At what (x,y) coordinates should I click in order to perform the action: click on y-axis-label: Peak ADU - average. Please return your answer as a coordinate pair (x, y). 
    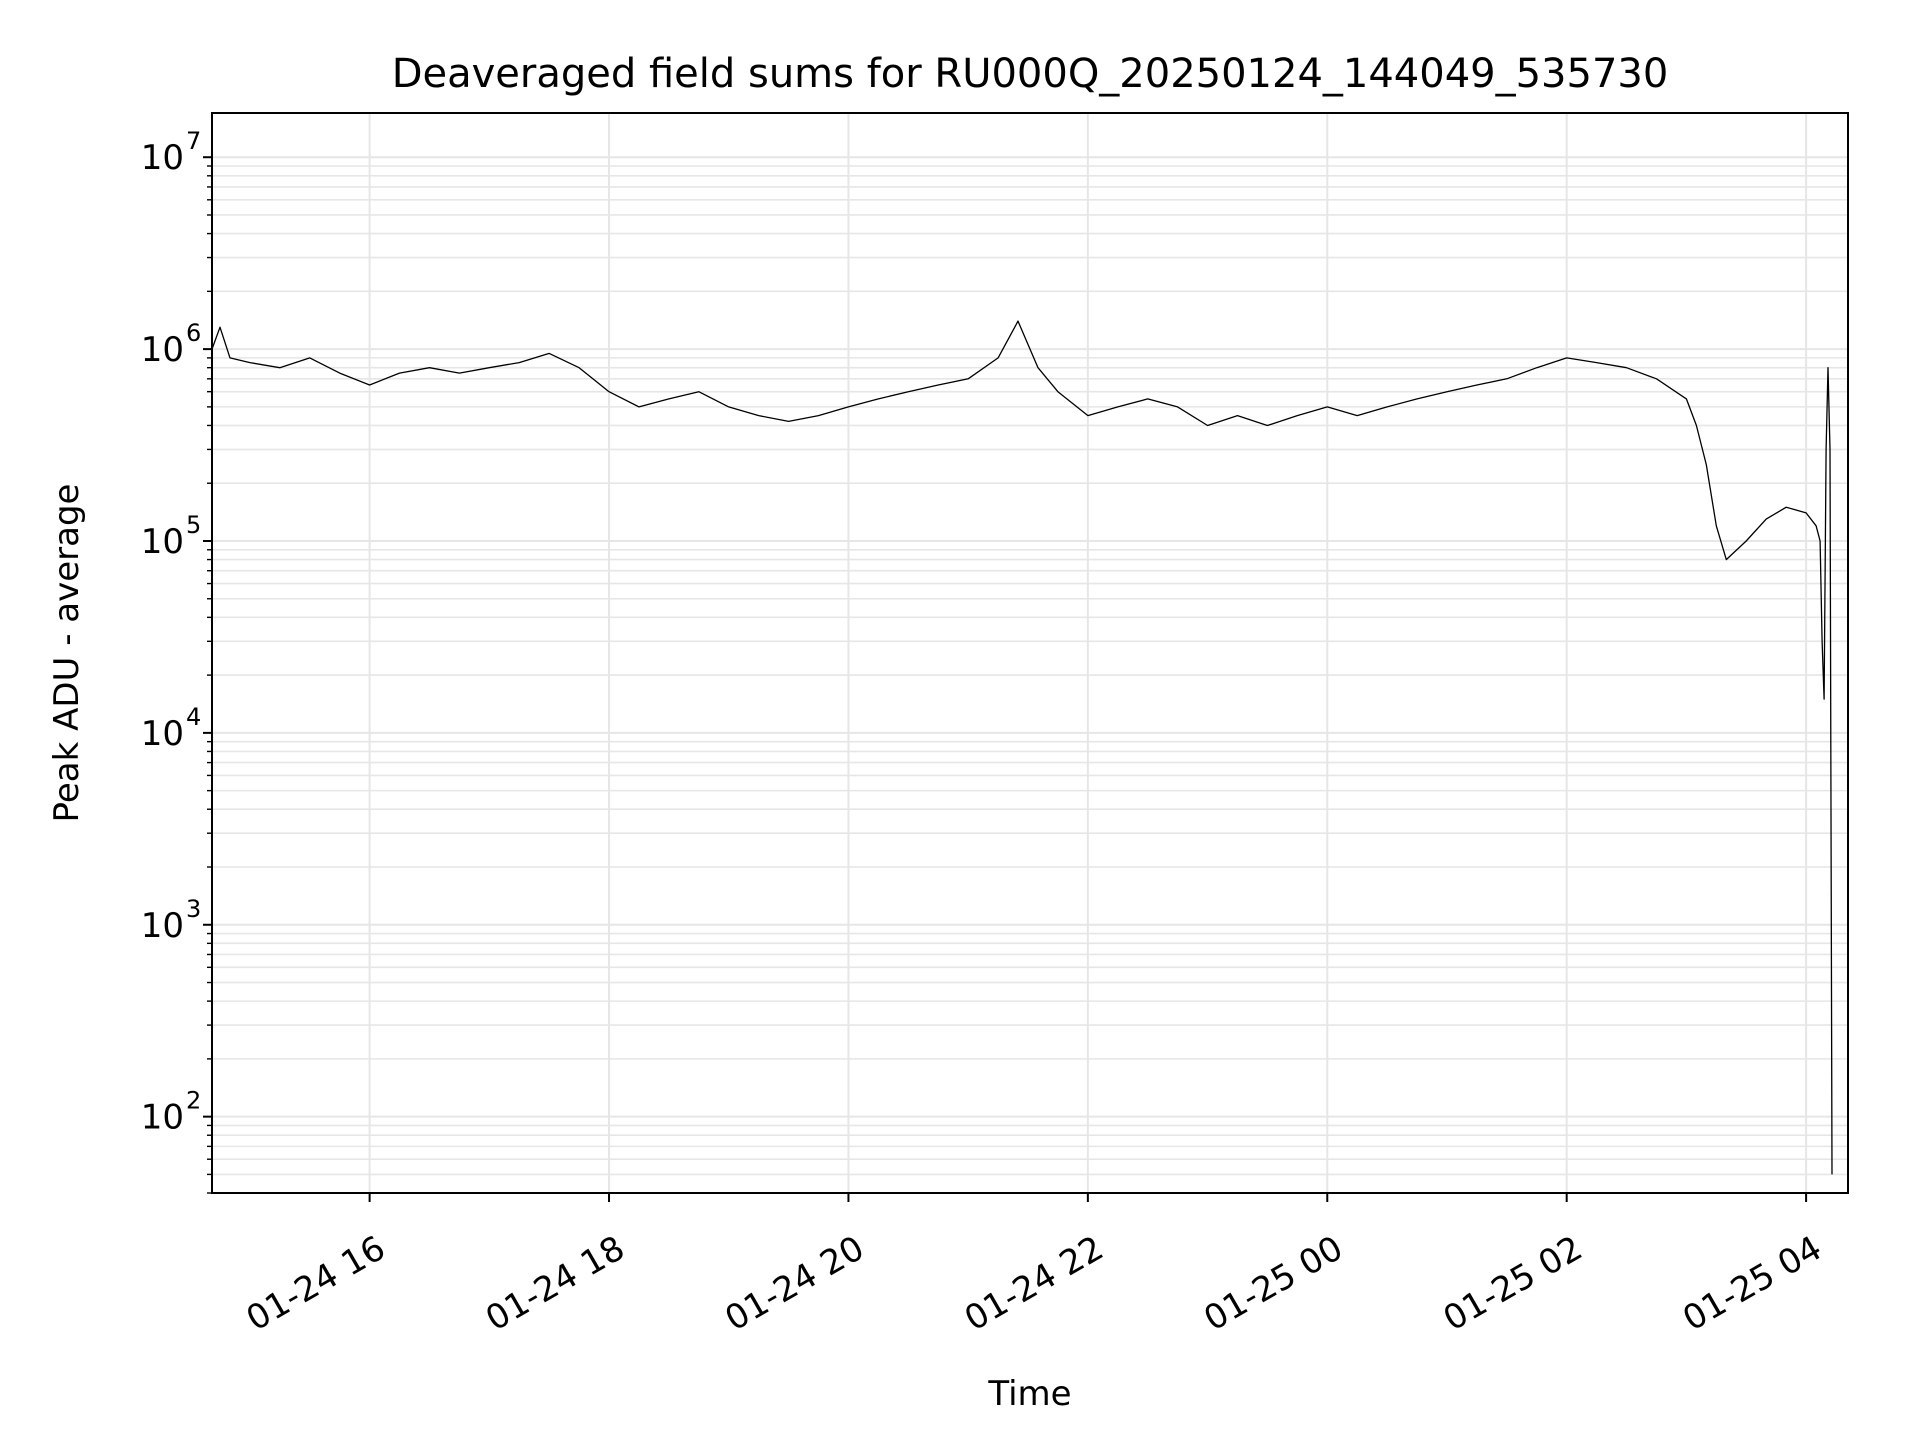
    Looking at the image, I should click on (67, 653).